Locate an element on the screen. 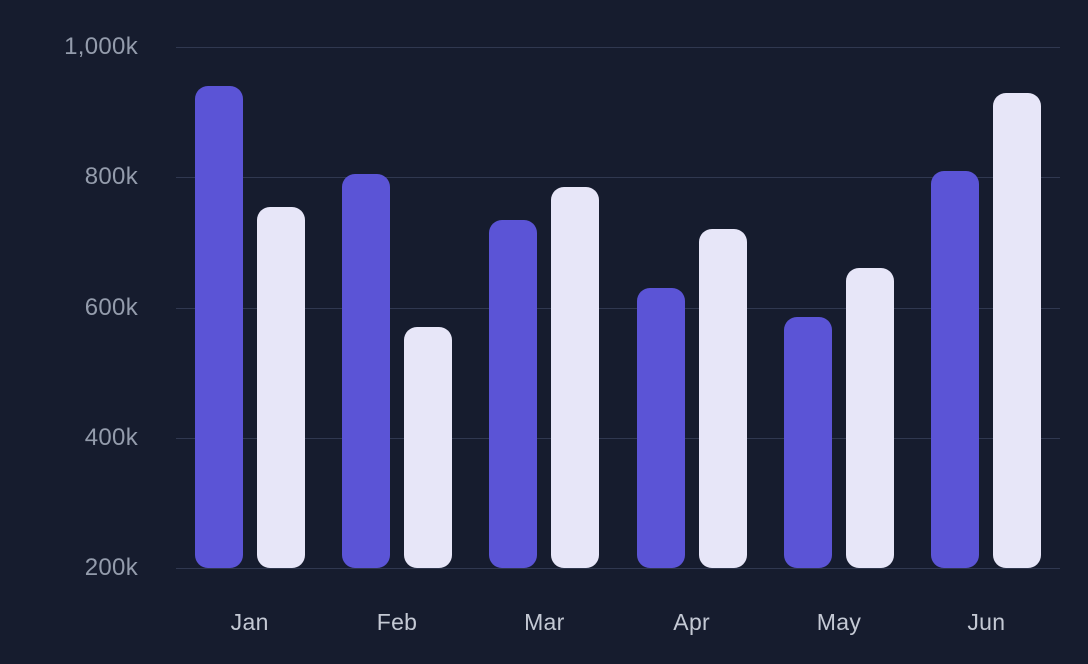  bar-primary-apr is located at coordinates (660, 427).